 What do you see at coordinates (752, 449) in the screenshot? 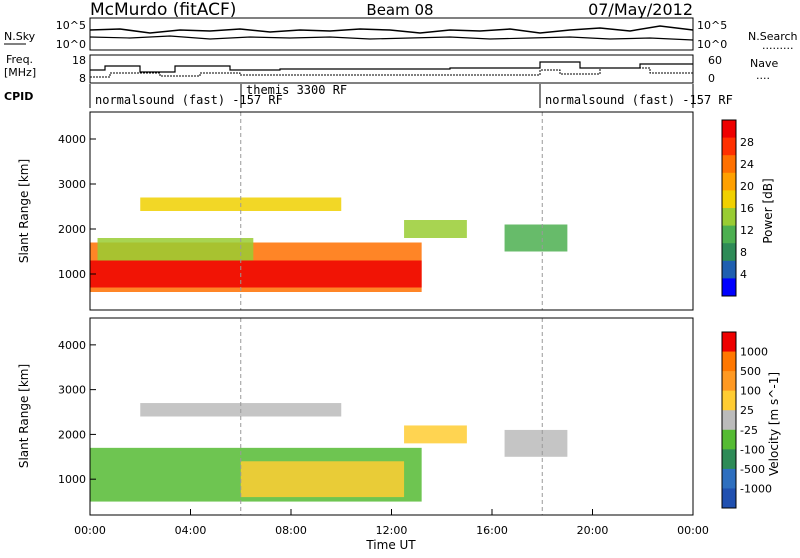
I see `velocity-colorbar-tick-5: -100` at bounding box center [752, 449].